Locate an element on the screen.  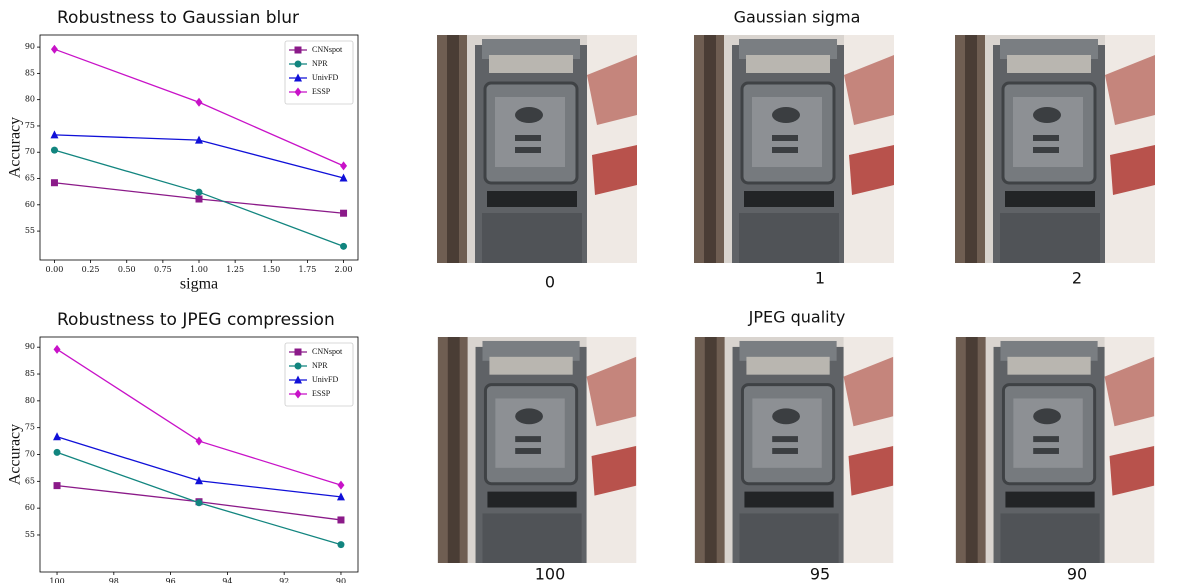
caption: 100 is located at coordinates (550, 574).